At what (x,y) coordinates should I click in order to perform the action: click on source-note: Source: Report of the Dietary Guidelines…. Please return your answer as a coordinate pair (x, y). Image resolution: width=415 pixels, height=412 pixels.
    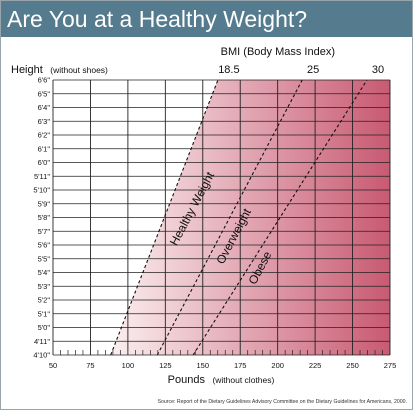
    Looking at the image, I should click on (282, 402).